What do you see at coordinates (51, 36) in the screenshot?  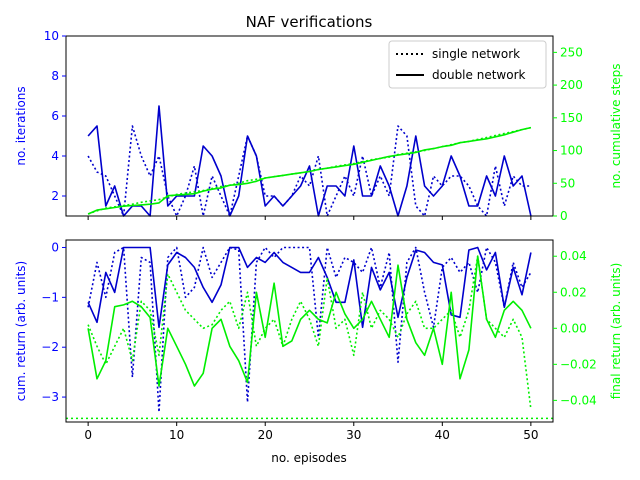 I see `top-y-tick-label-left: 10` at bounding box center [51, 36].